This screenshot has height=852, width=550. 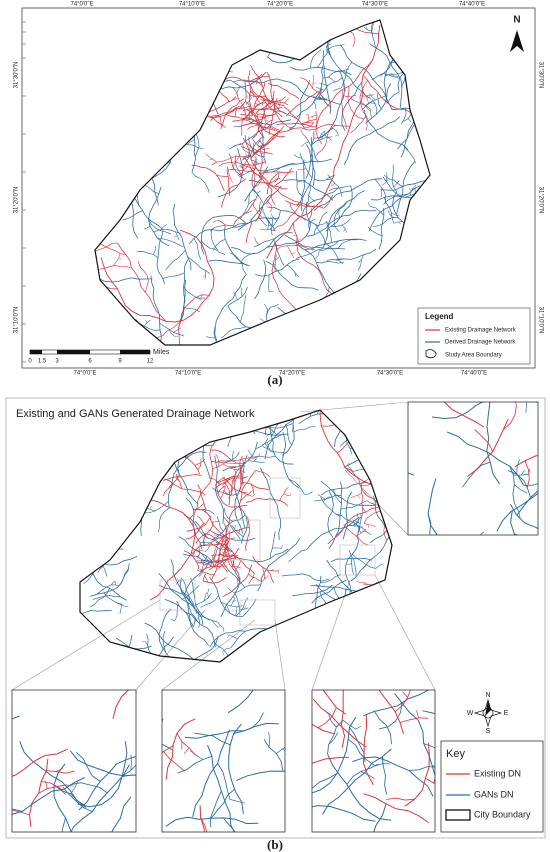 I want to click on north-label: N, so click(x=516, y=20).